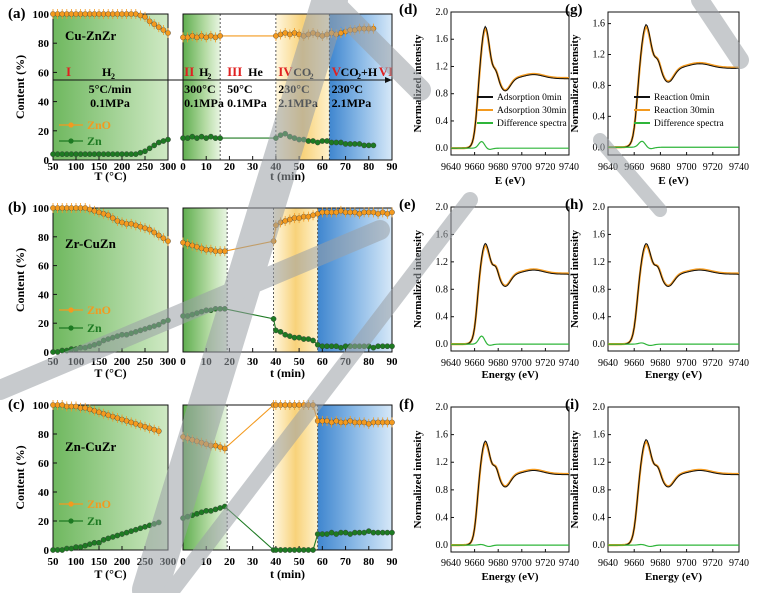  What do you see at coordinates (352, 103) in the screenshot?
I see `stage-pressure: 2.1MPa` at bounding box center [352, 103].